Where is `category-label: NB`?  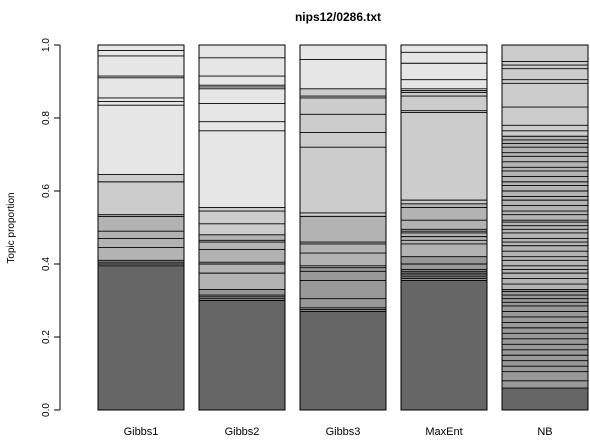 category-label: NB is located at coordinates (544, 432).